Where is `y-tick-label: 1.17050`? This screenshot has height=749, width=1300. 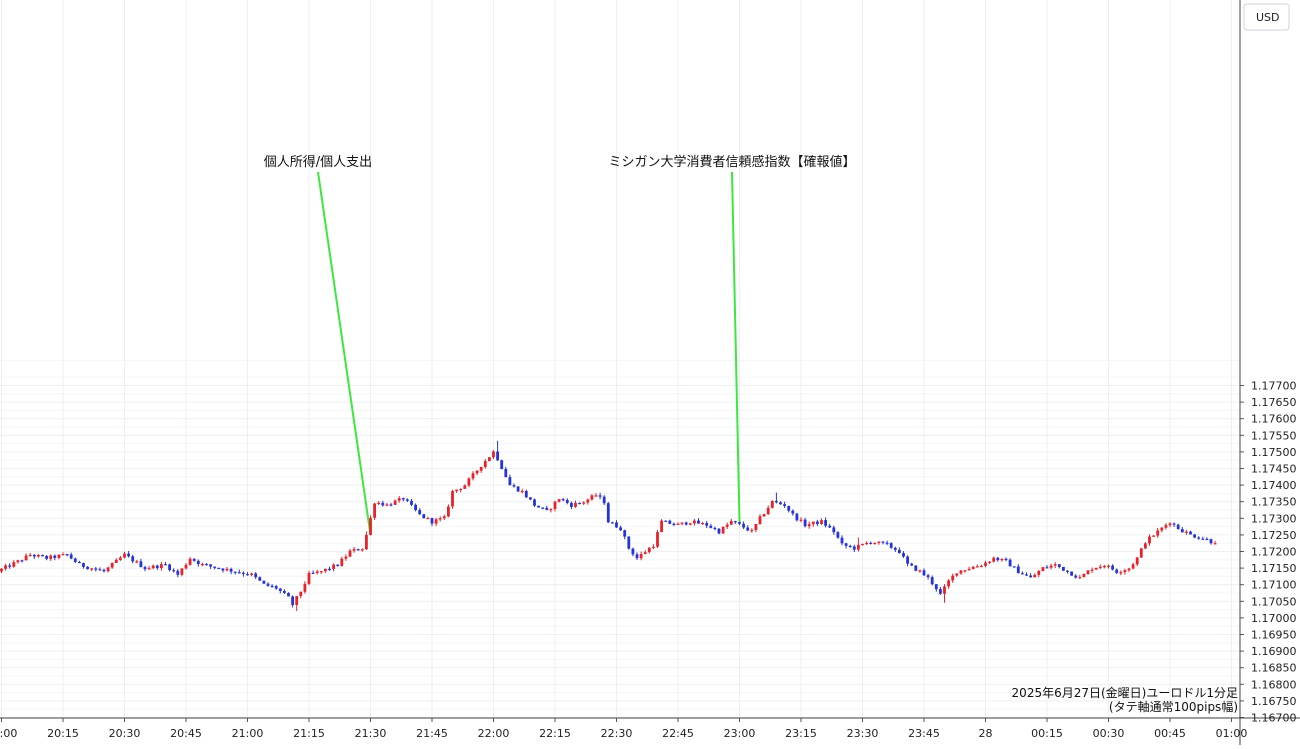 y-tick-label: 1.17050 is located at coordinates (1274, 601).